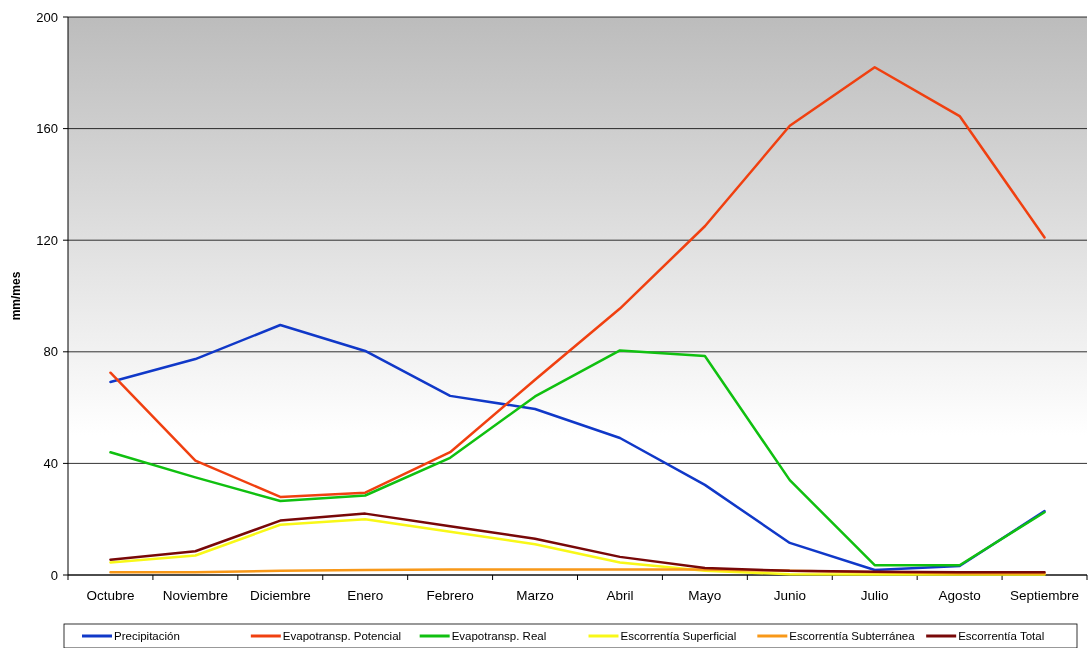  Describe the element at coordinates (147, 636) in the screenshot. I see `legend-label: Precipitación` at that location.